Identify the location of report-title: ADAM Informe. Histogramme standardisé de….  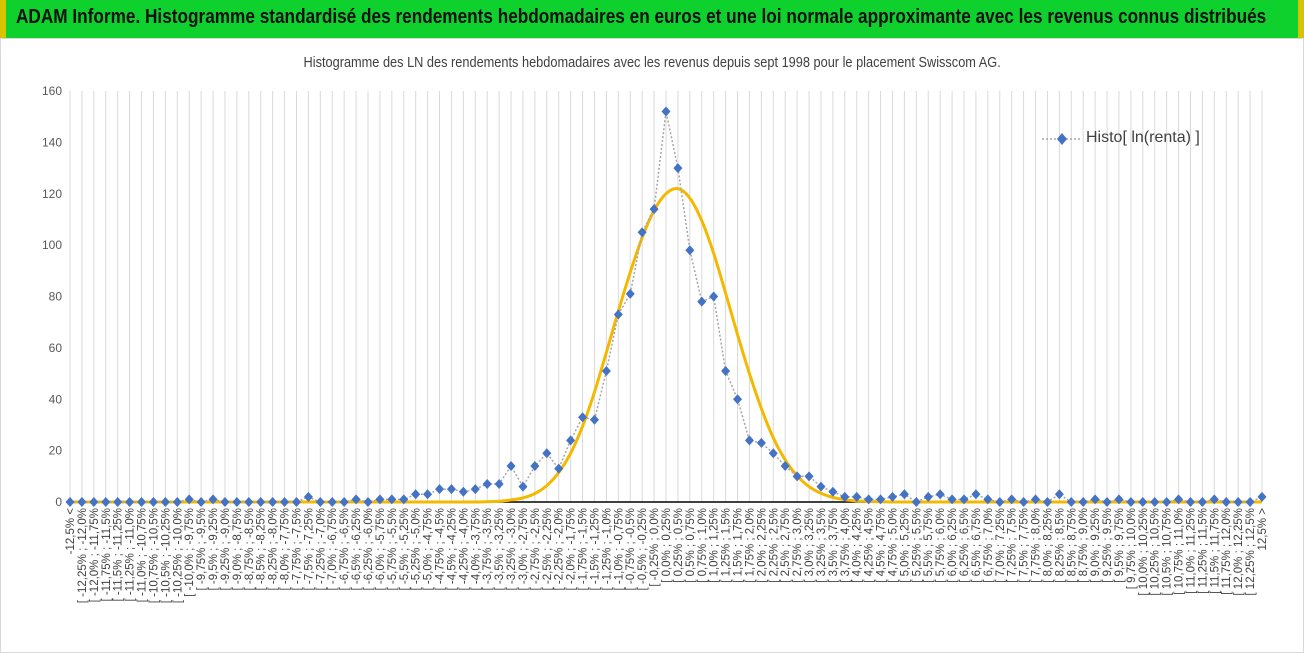
(641, 17).